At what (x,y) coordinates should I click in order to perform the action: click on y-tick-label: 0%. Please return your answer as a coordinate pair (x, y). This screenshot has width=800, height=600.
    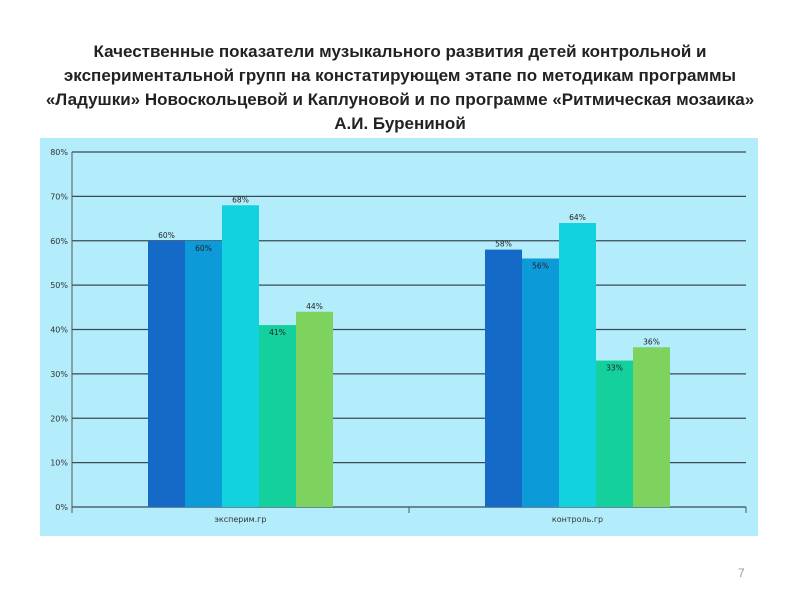
    Looking at the image, I should click on (61, 507).